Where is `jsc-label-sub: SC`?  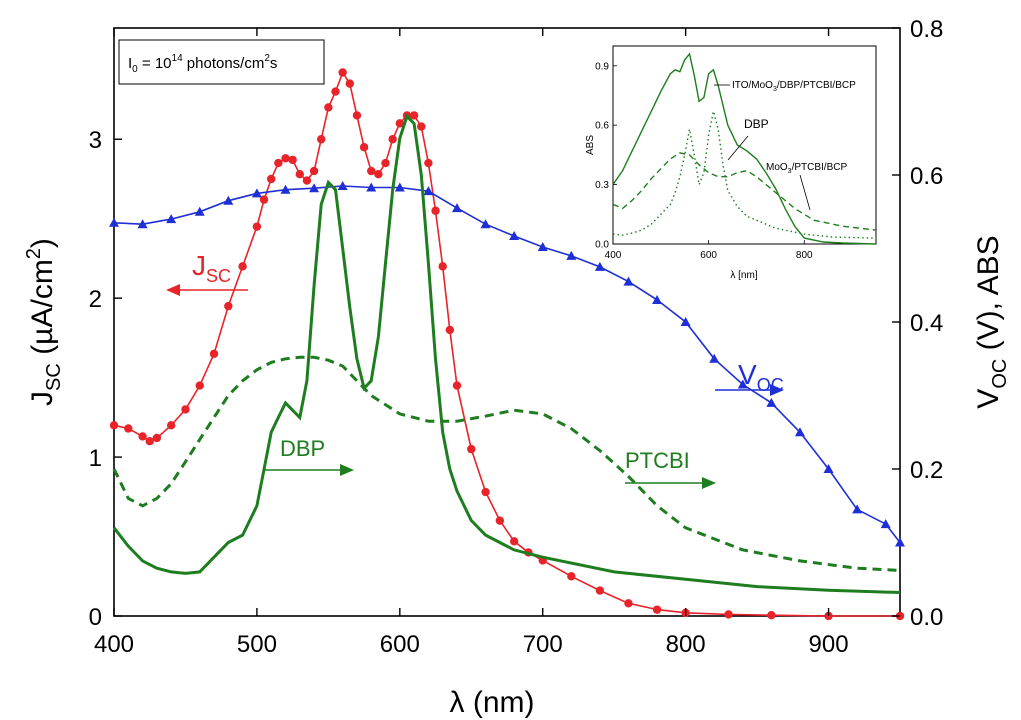
jsc-label-sub: SC is located at coordinates (218, 276).